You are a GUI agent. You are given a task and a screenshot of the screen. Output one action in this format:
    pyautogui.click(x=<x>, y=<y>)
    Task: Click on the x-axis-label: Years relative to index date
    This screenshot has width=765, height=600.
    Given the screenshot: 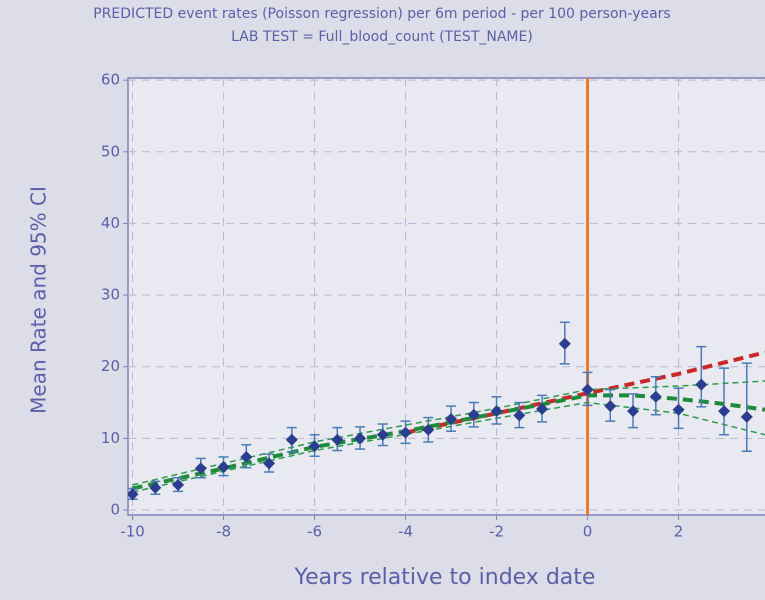 What is the action you would take?
    pyautogui.click(x=445, y=577)
    